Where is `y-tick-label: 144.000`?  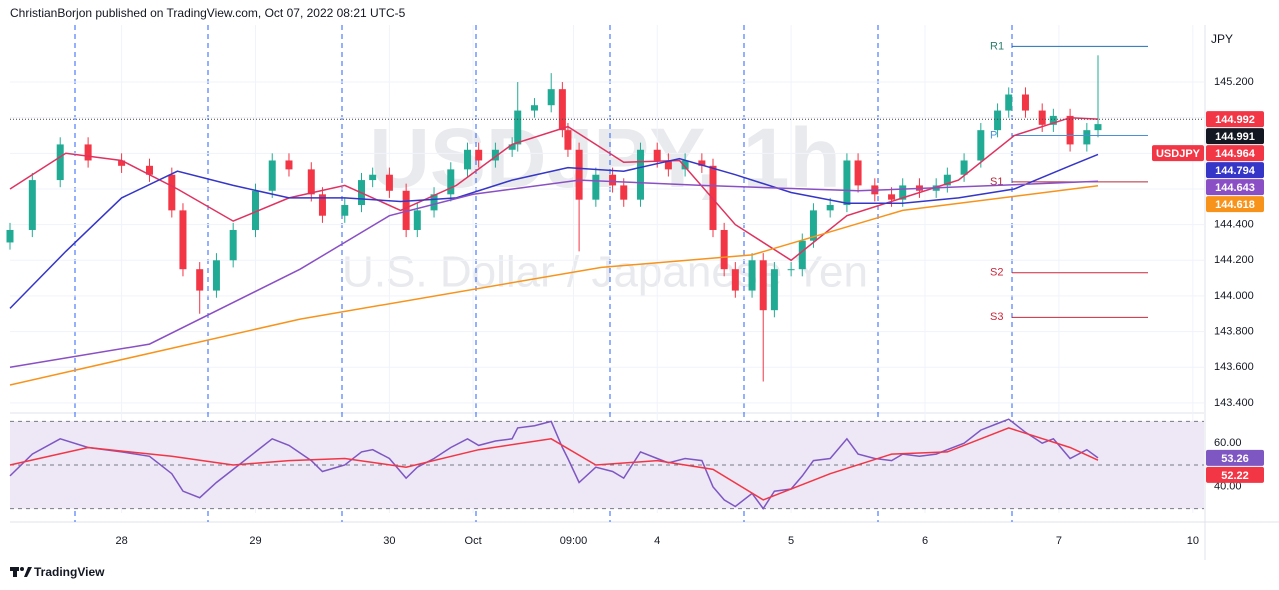 y-tick-label: 144.000 is located at coordinates (1234, 296).